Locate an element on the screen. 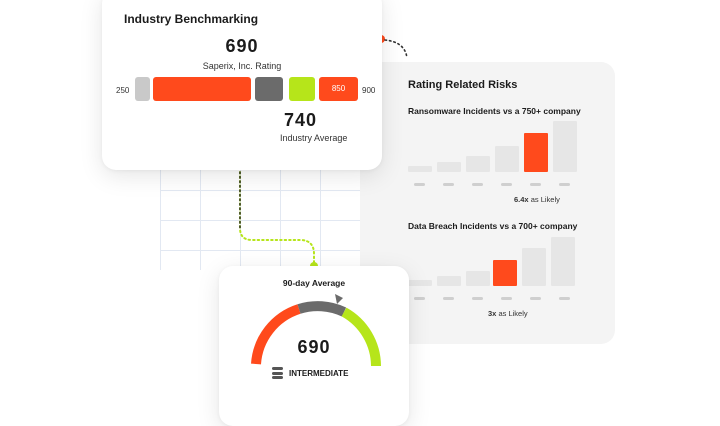  level-stack-icon is located at coordinates (277, 373).